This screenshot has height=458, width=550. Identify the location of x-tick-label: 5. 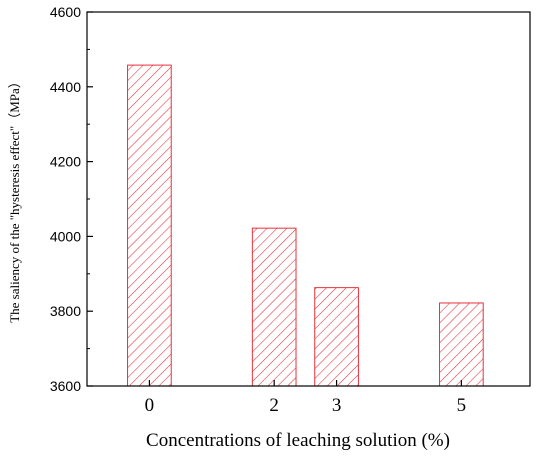
(462, 405).